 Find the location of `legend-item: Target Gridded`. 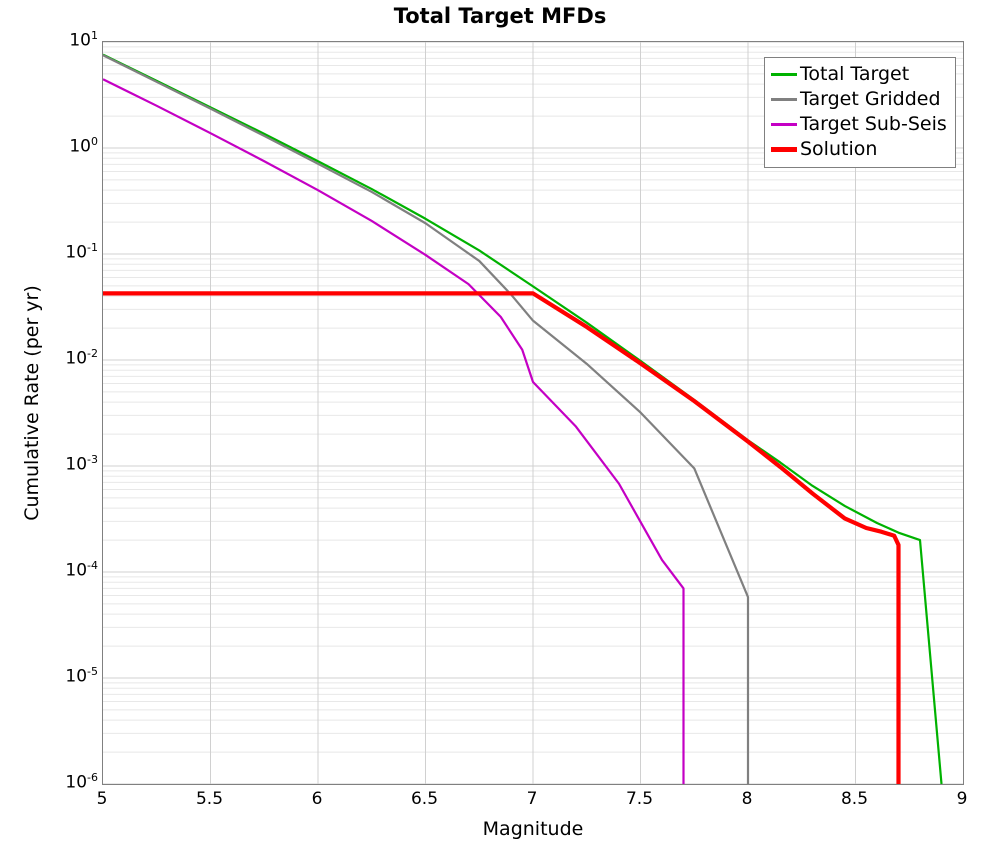

legend-item: Target Gridded is located at coordinates (859, 99).